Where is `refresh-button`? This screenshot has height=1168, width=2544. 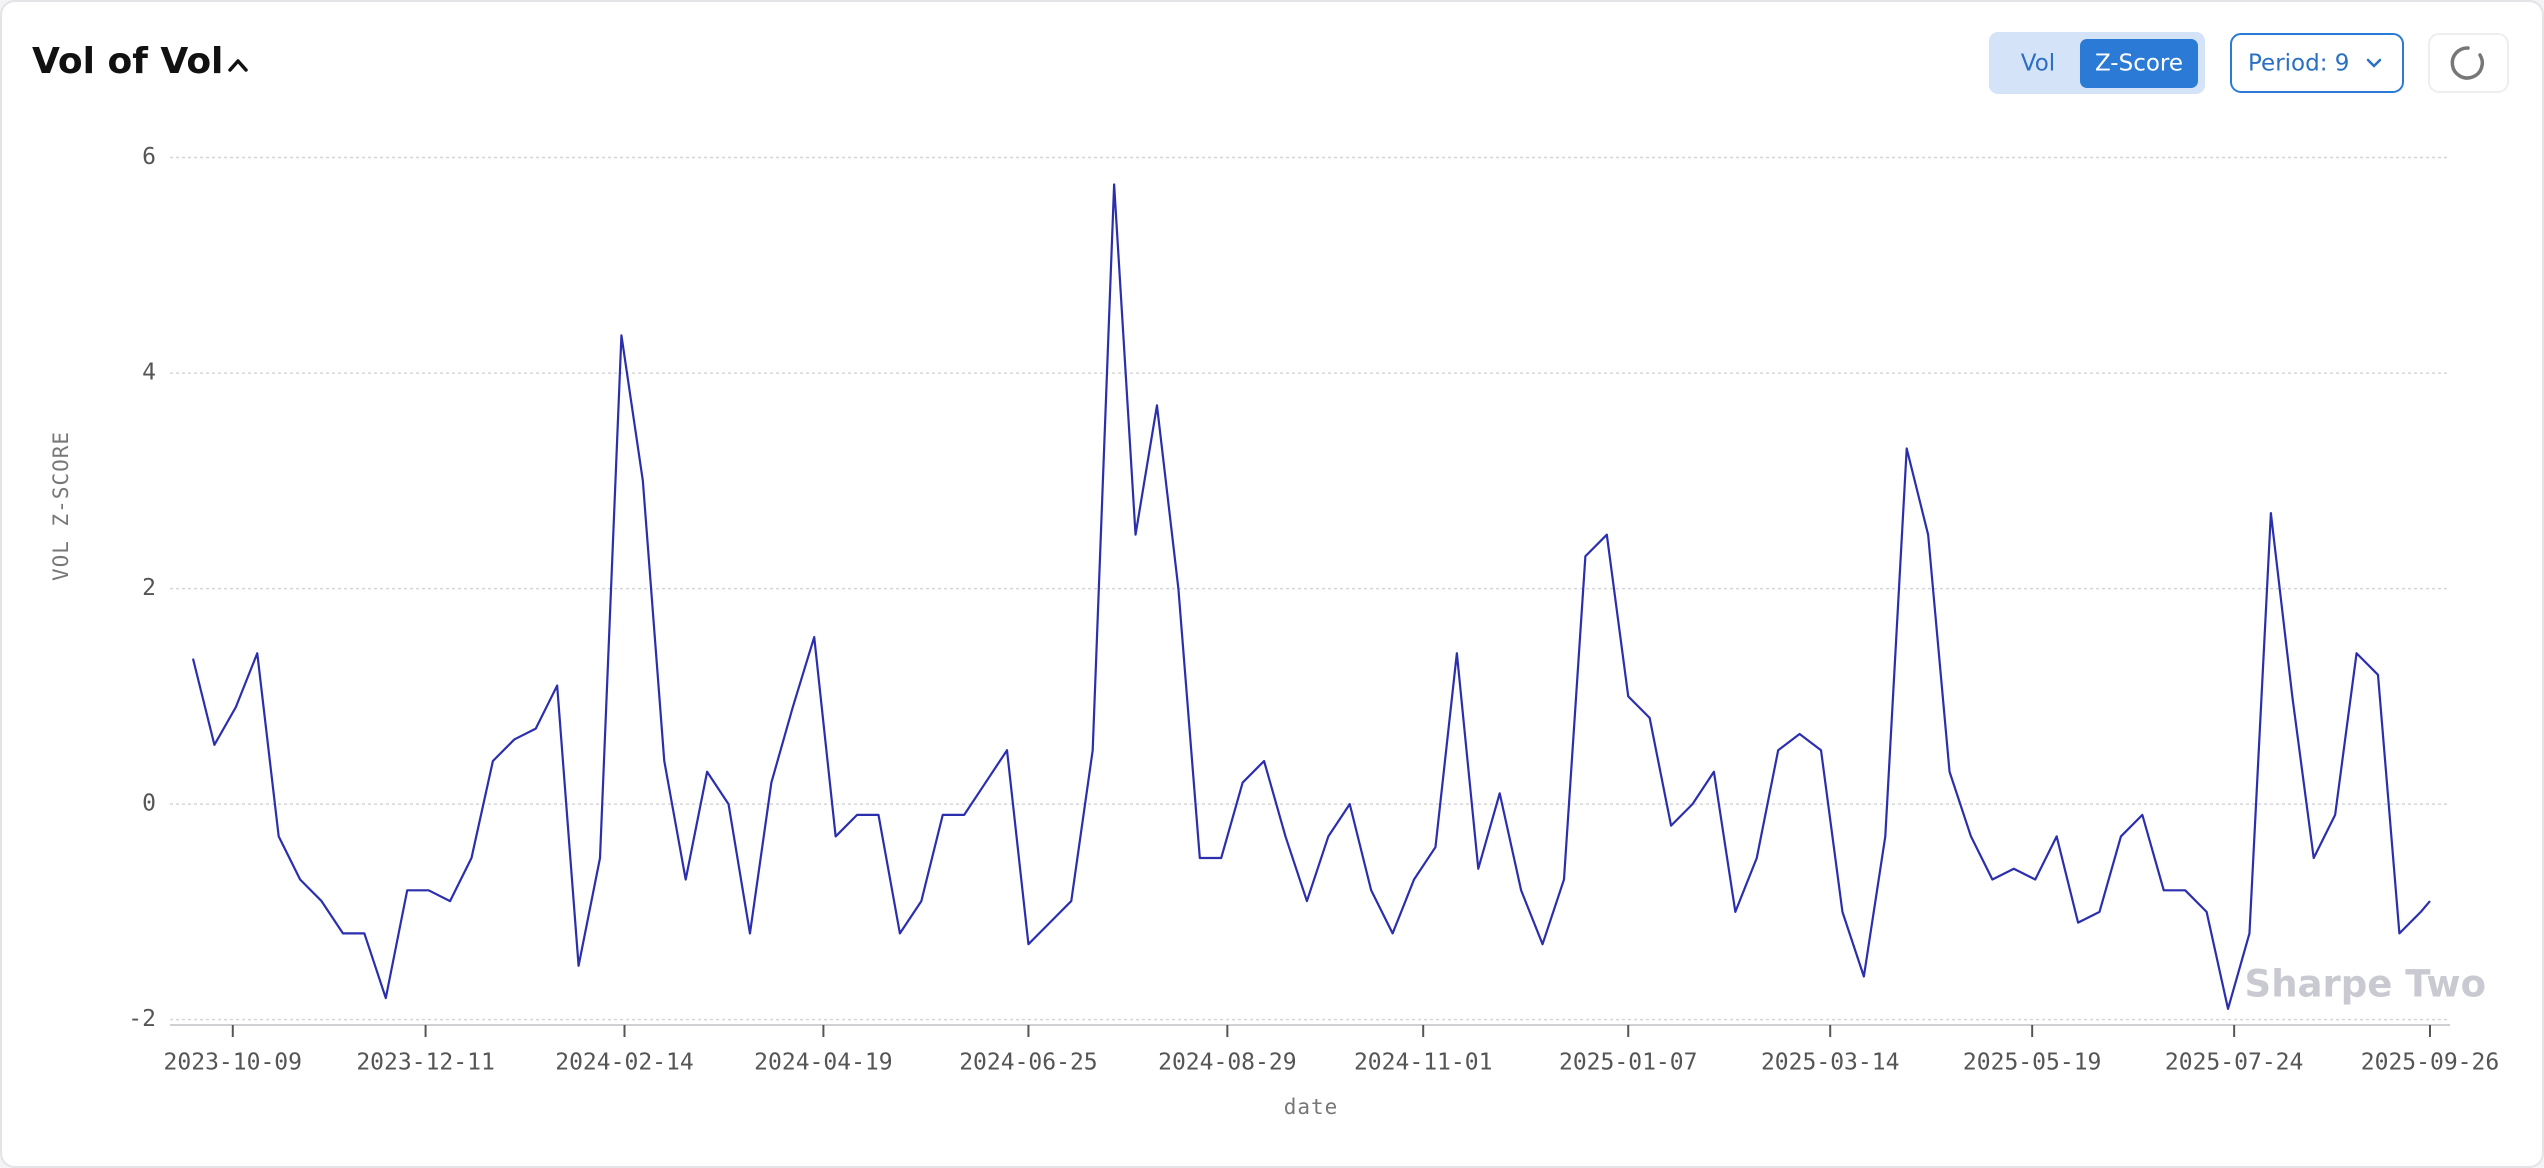
refresh-button is located at coordinates (2468, 63).